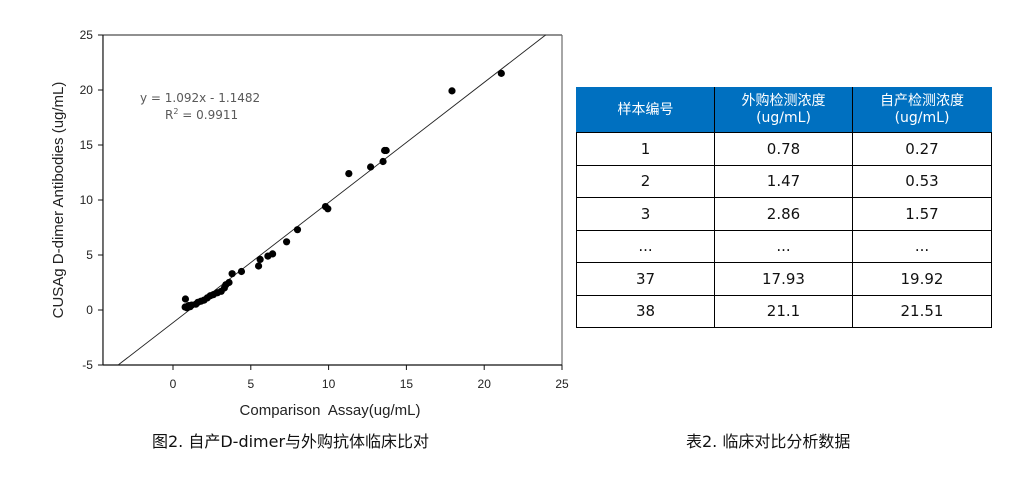 This screenshot has width=1030, height=479. I want to click on x-tick-label: 0, so click(173, 384).